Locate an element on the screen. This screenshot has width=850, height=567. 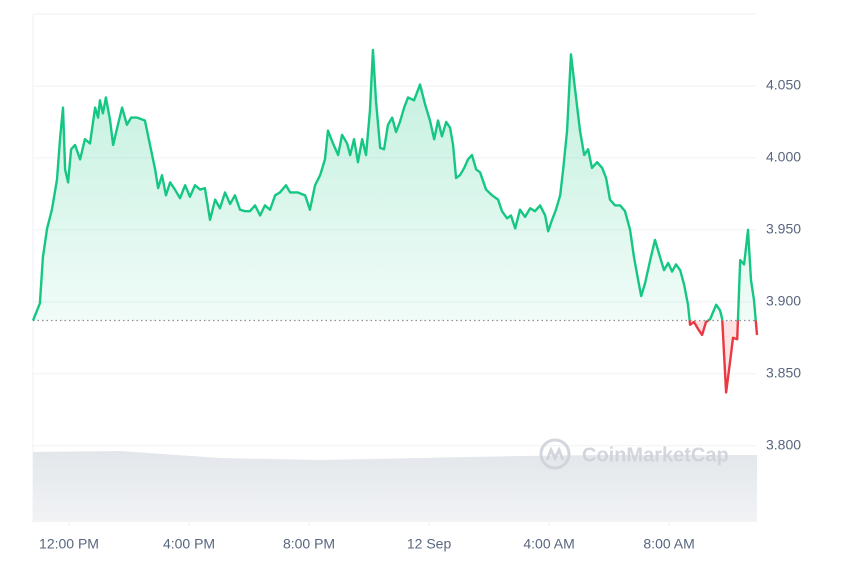
x-tick-label: 4:00 AM is located at coordinates (548, 544).